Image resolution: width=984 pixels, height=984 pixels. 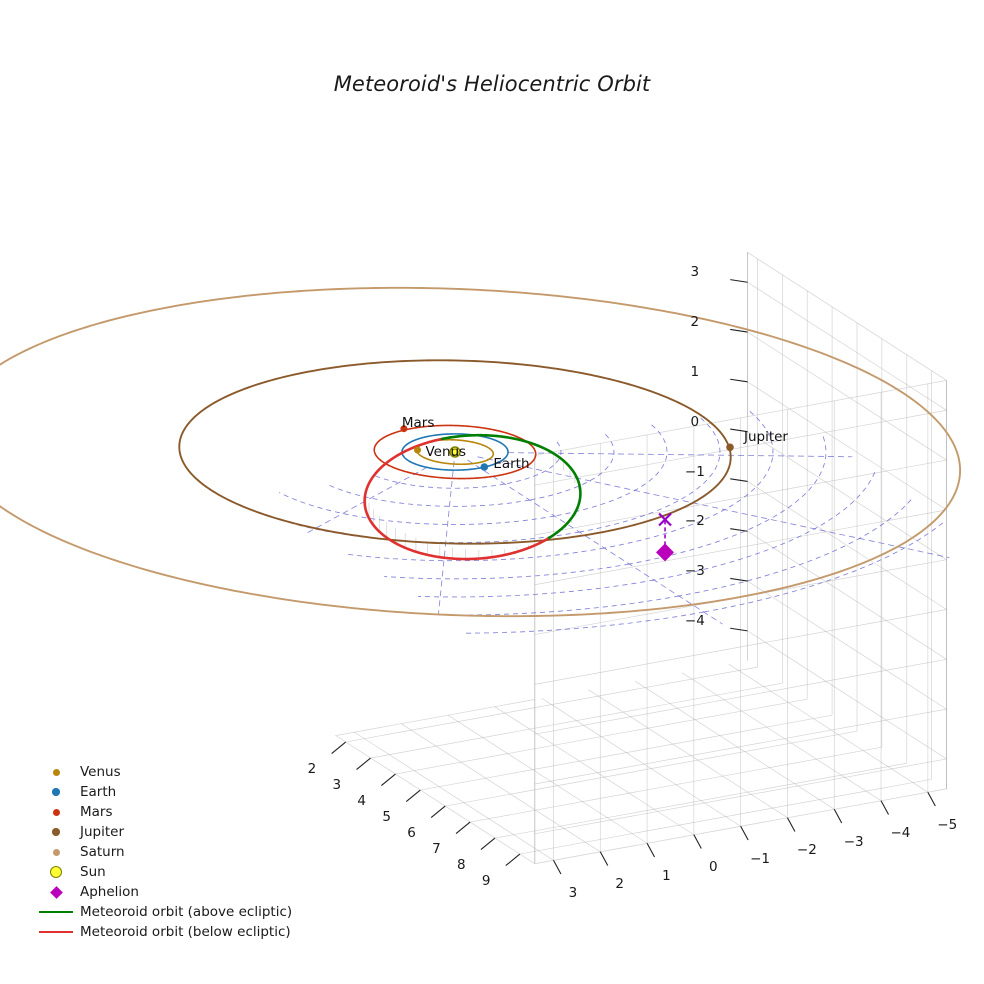 I want to click on legend-label: Earth, so click(x=98, y=792).